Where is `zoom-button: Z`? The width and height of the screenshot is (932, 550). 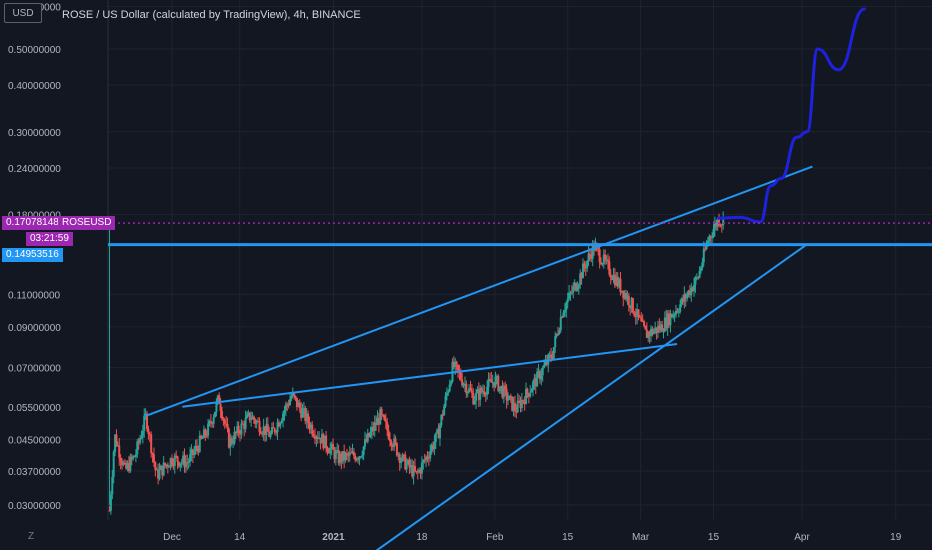
zoom-button: Z is located at coordinates (31, 536).